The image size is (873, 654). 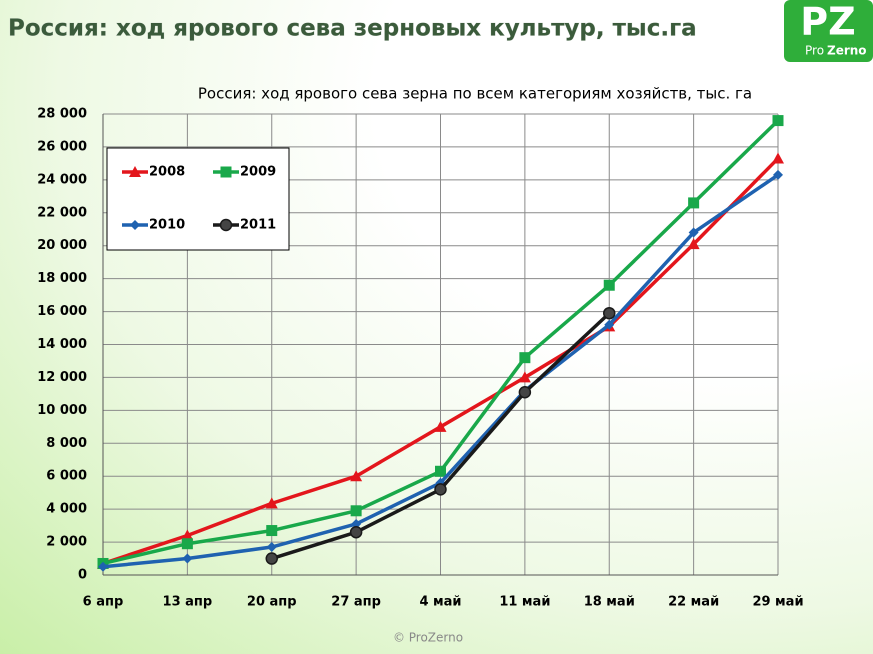 What do you see at coordinates (428, 638) in the screenshot?
I see `footer: © ProZerno` at bounding box center [428, 638].